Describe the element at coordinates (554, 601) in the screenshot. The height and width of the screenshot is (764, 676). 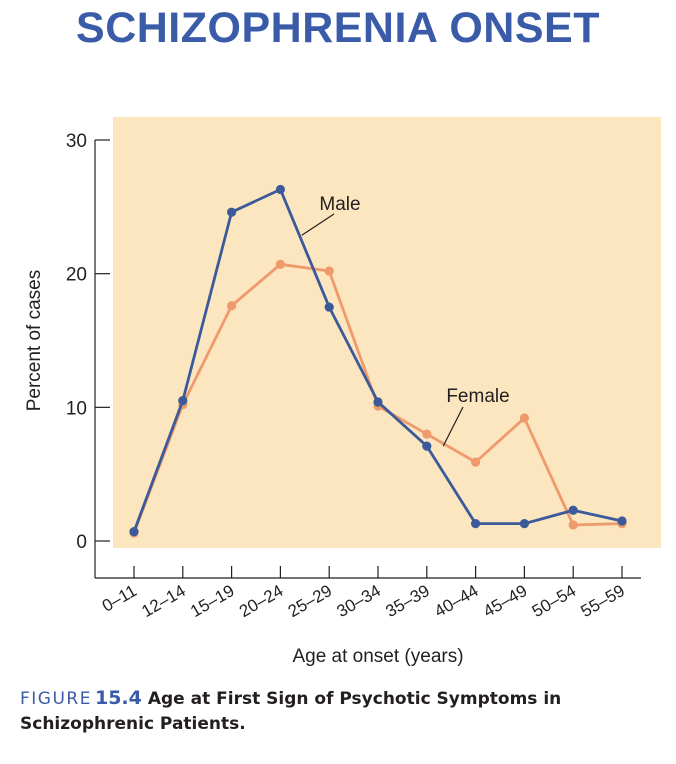
I see `x-tick-label: 50–54` at that location.